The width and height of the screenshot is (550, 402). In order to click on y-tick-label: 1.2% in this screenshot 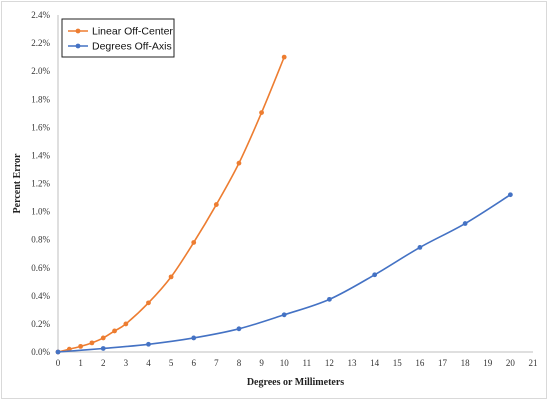, I will do `click(40, 184)`.